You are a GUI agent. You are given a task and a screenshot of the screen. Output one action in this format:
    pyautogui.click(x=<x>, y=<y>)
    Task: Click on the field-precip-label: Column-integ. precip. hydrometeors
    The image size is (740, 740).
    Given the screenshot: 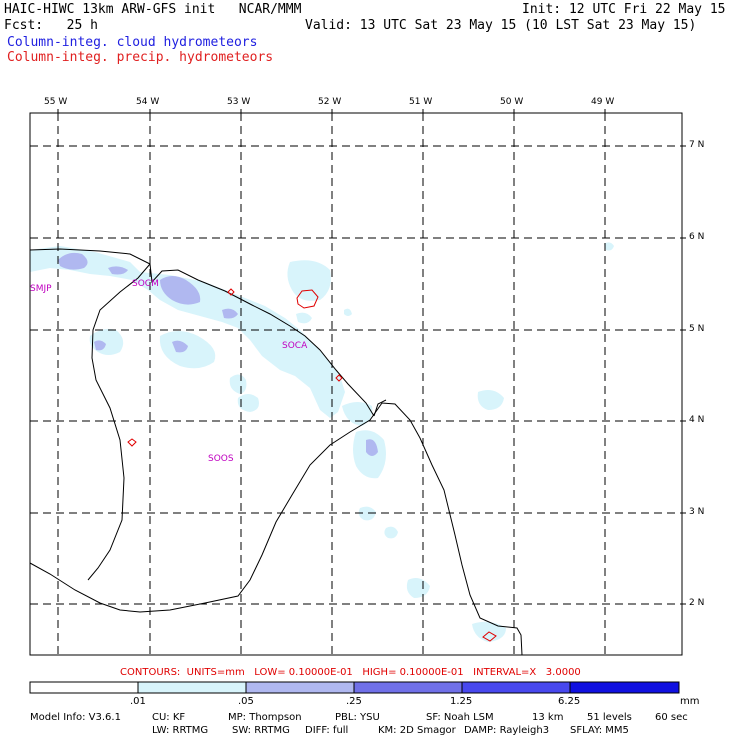 What is the action you would take?
    pyautogui.click(x=140, y=57)
    